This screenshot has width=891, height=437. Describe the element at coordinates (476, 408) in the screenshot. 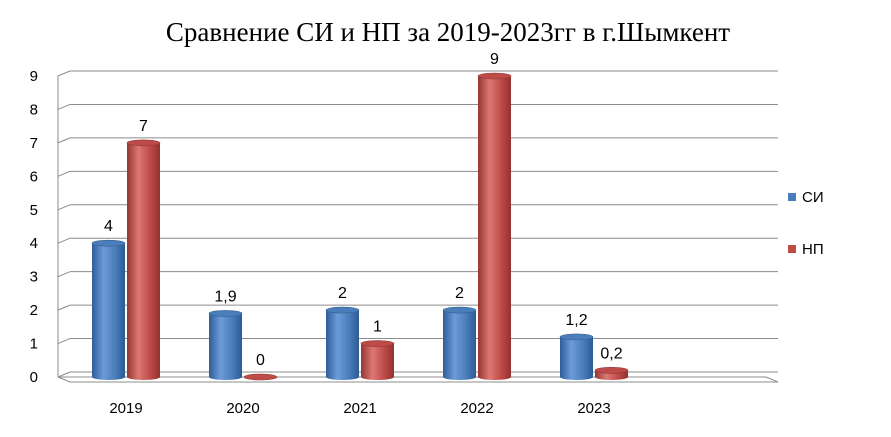

I see `x-tick-label: 2022` at that location.